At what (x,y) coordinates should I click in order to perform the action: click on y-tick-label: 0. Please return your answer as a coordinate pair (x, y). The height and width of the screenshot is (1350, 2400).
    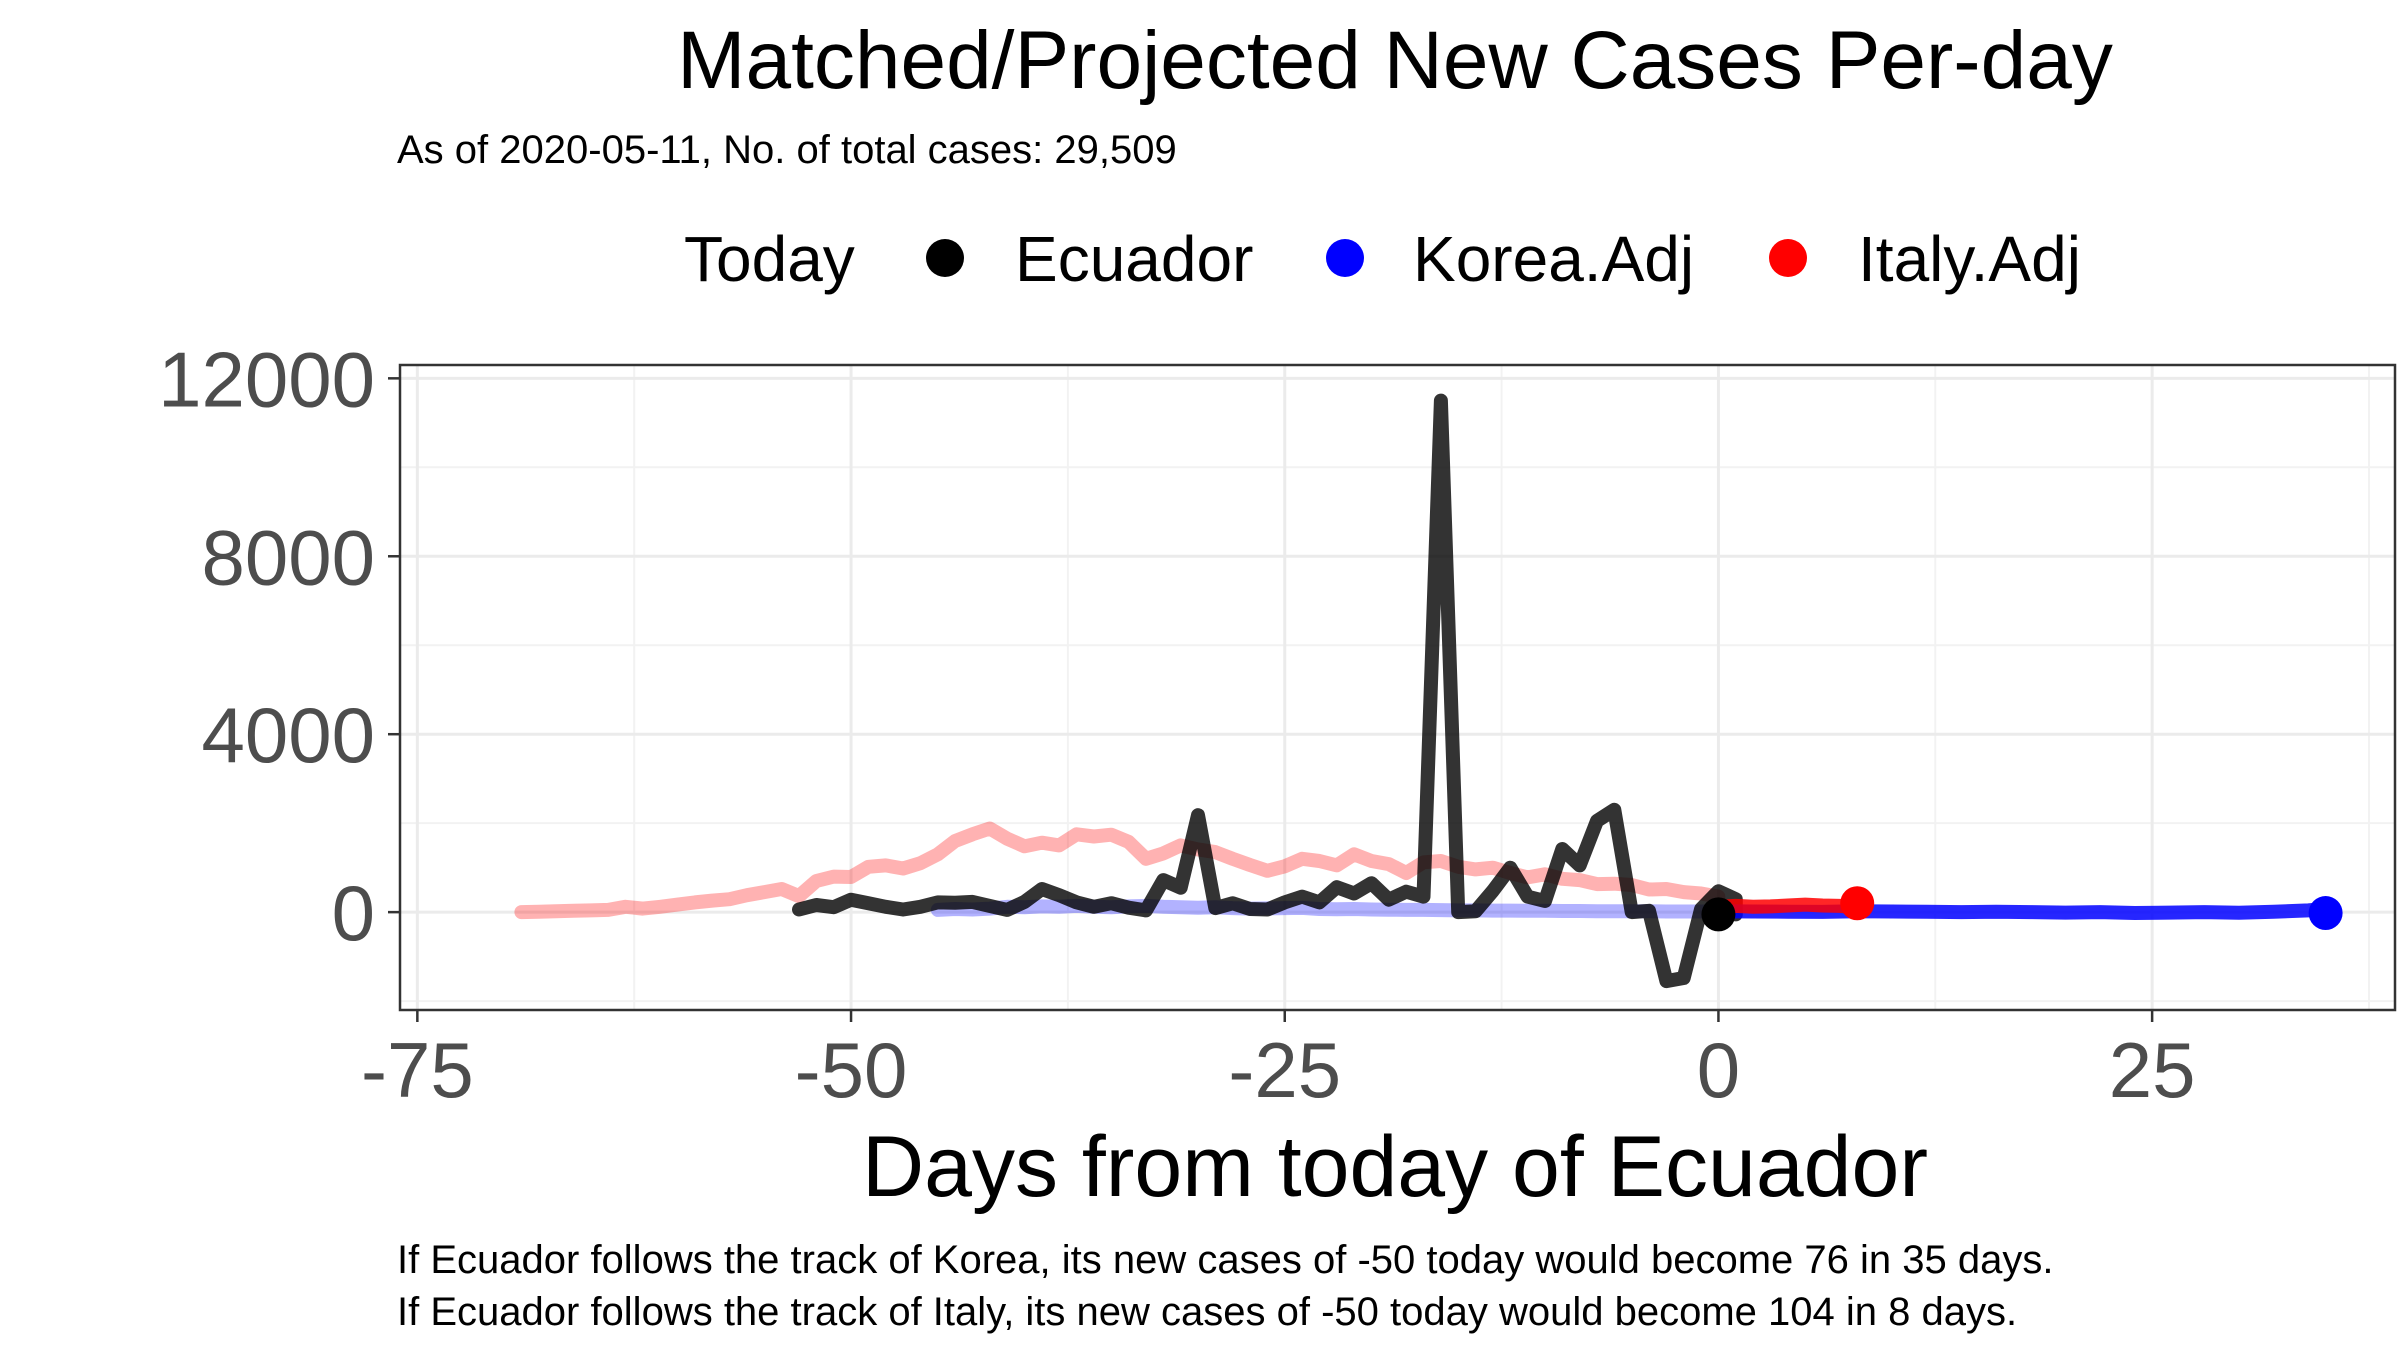
    Looking at the image, I should click on (353, 913).